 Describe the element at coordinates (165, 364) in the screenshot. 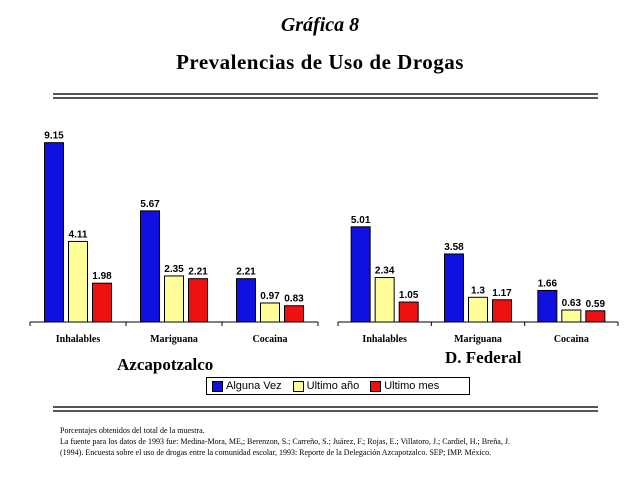

I see `group-label-azcapotzalco: Azcapotzalco` at that location.